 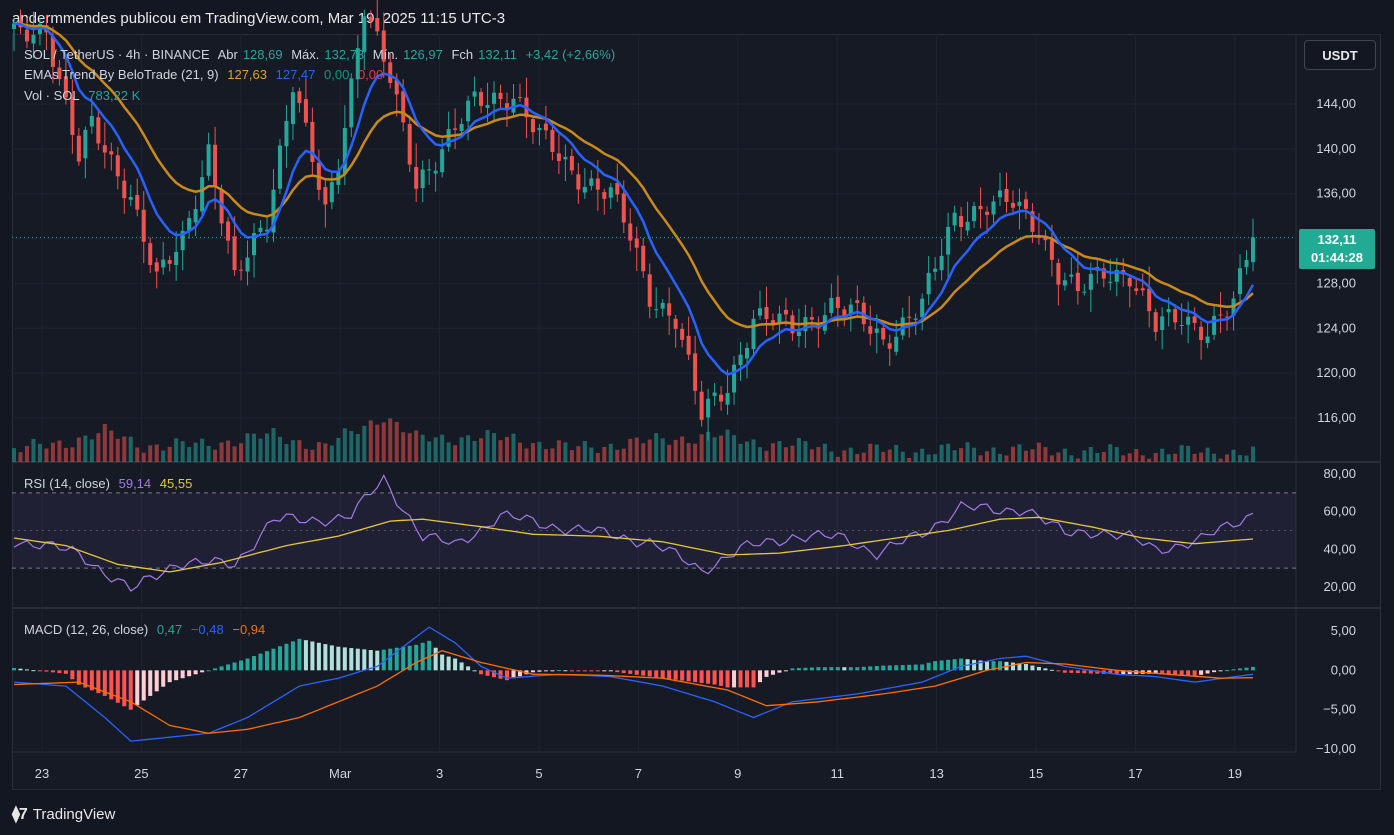 I want to click on low-label: Mín., so click(x=385, y=54).